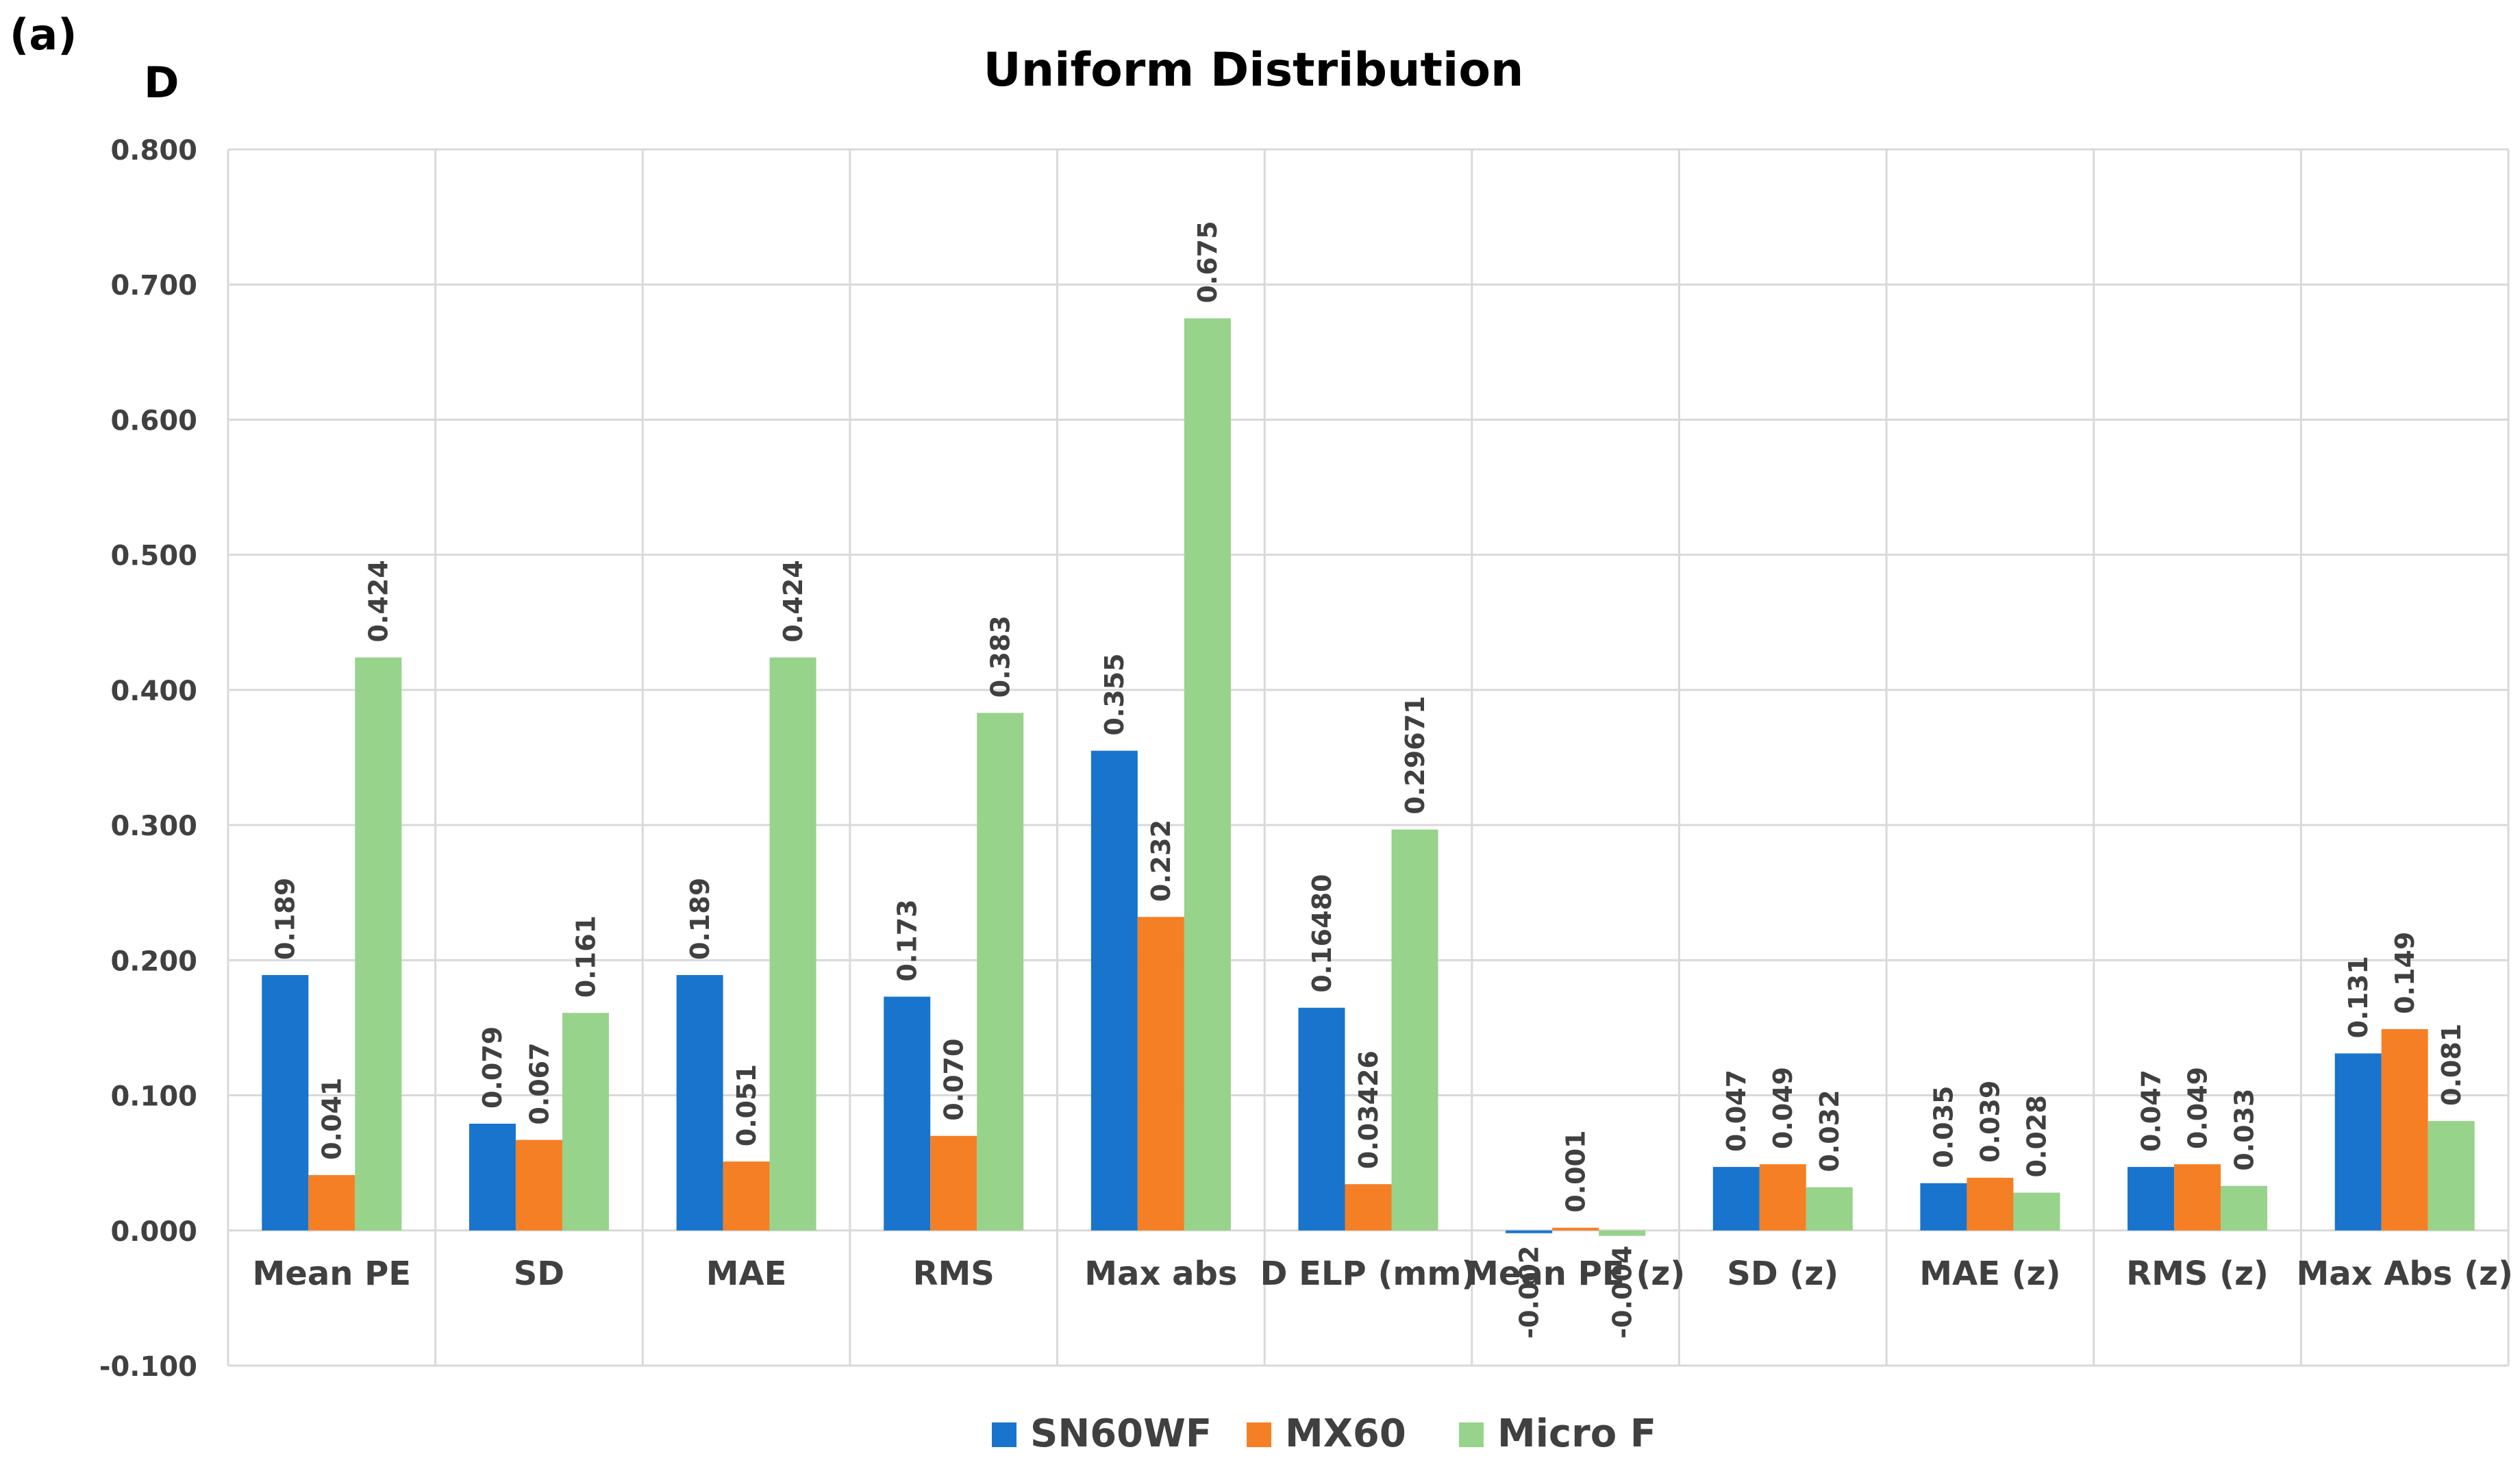 This screenshot has height=1467, width=2520. What do you see at coordinates (1415, 755) in the screenshot?
I see `data-label: 0.29671` at bounding box center [1415, 755].